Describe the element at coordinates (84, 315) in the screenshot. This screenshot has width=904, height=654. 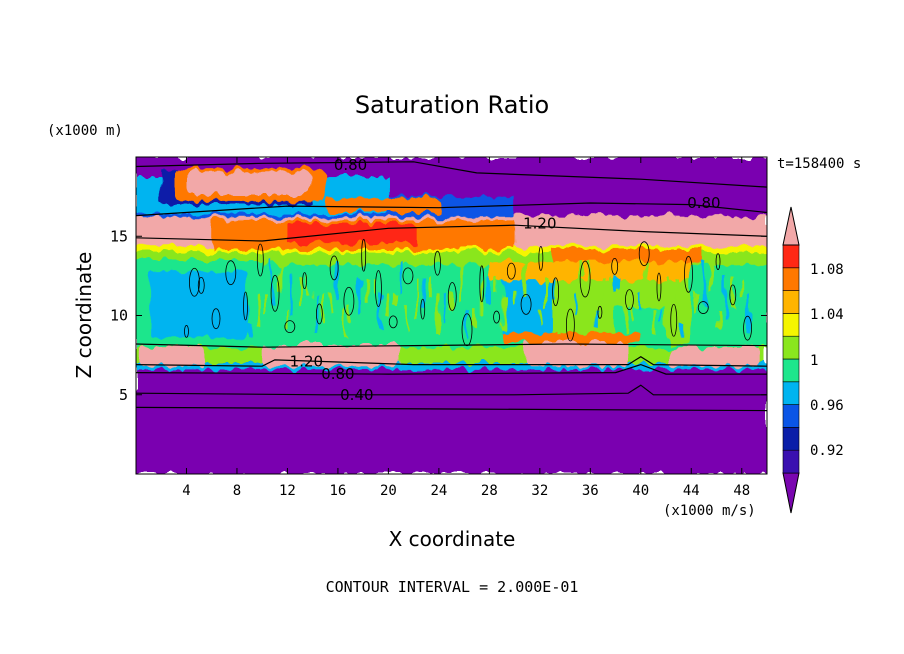
I see `y-axis-label: Z coordinate` at that location.